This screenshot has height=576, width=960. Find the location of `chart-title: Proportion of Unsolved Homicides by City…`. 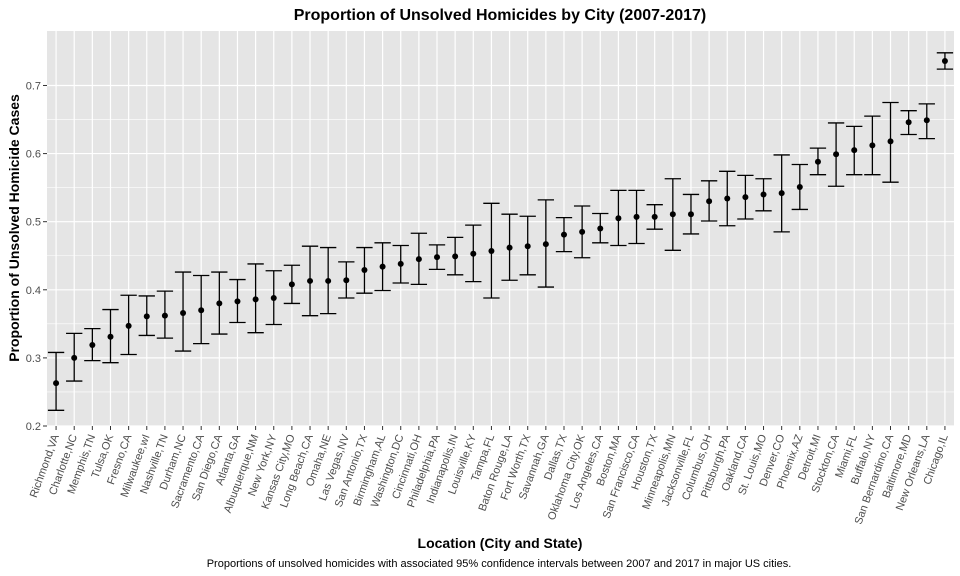

chart-title: Proportion of Unsolved Homicides by City… is located at coordinates (500, 15).